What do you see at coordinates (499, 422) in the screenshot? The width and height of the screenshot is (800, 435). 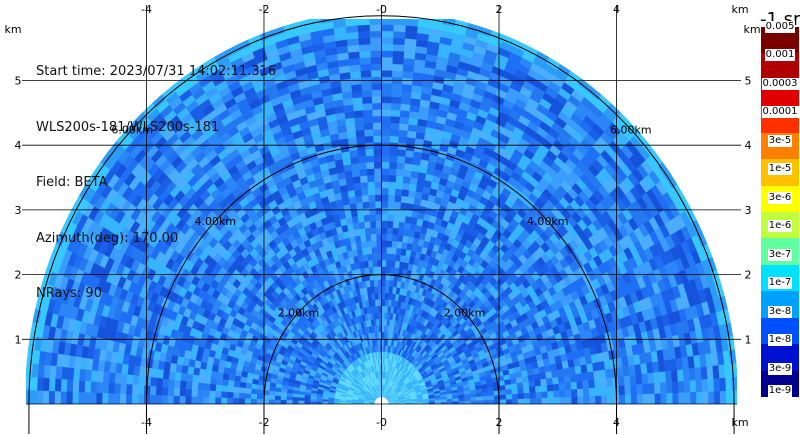 I see `x-tick-label-bottom: 2` at bounding box center [499, 422].